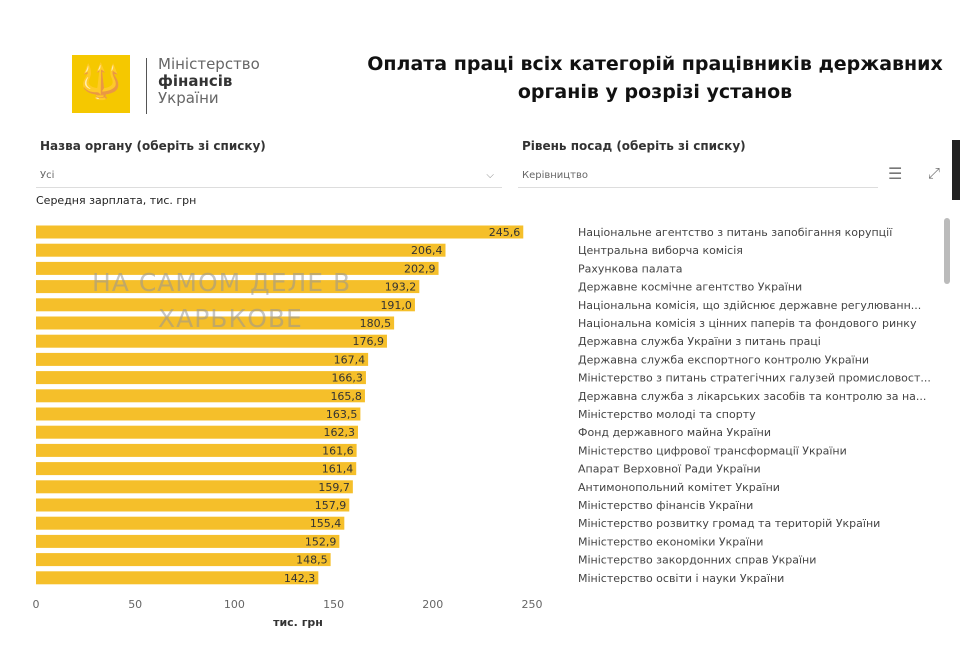  Describe the element at coordinates (146, 86) in the screenshot. I see `logo-divider` at that location.